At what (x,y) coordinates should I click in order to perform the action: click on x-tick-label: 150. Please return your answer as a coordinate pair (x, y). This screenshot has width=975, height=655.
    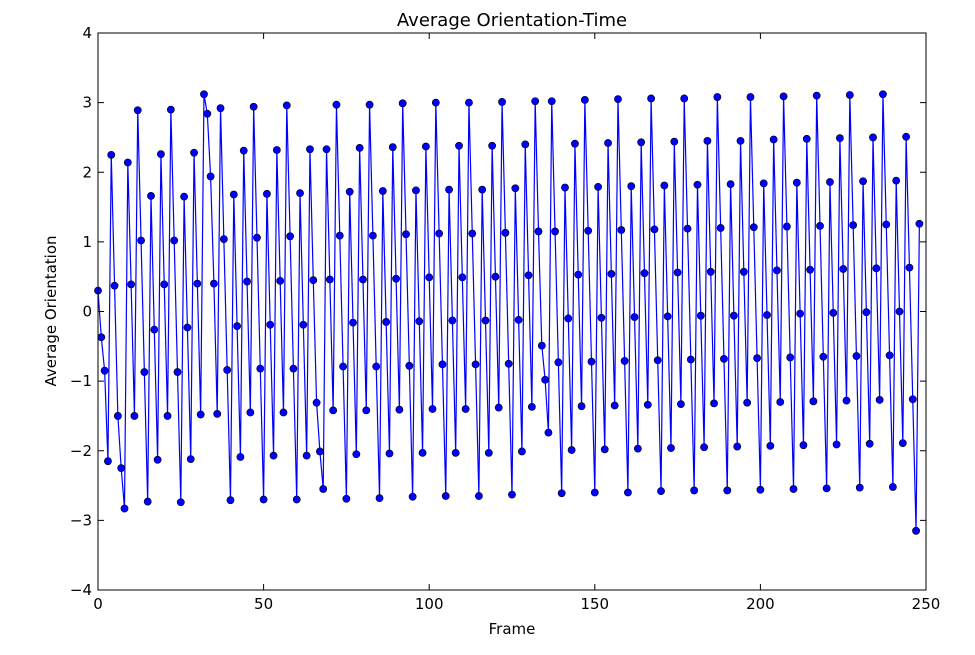
    Looking at the image, I should click on (594, 604).